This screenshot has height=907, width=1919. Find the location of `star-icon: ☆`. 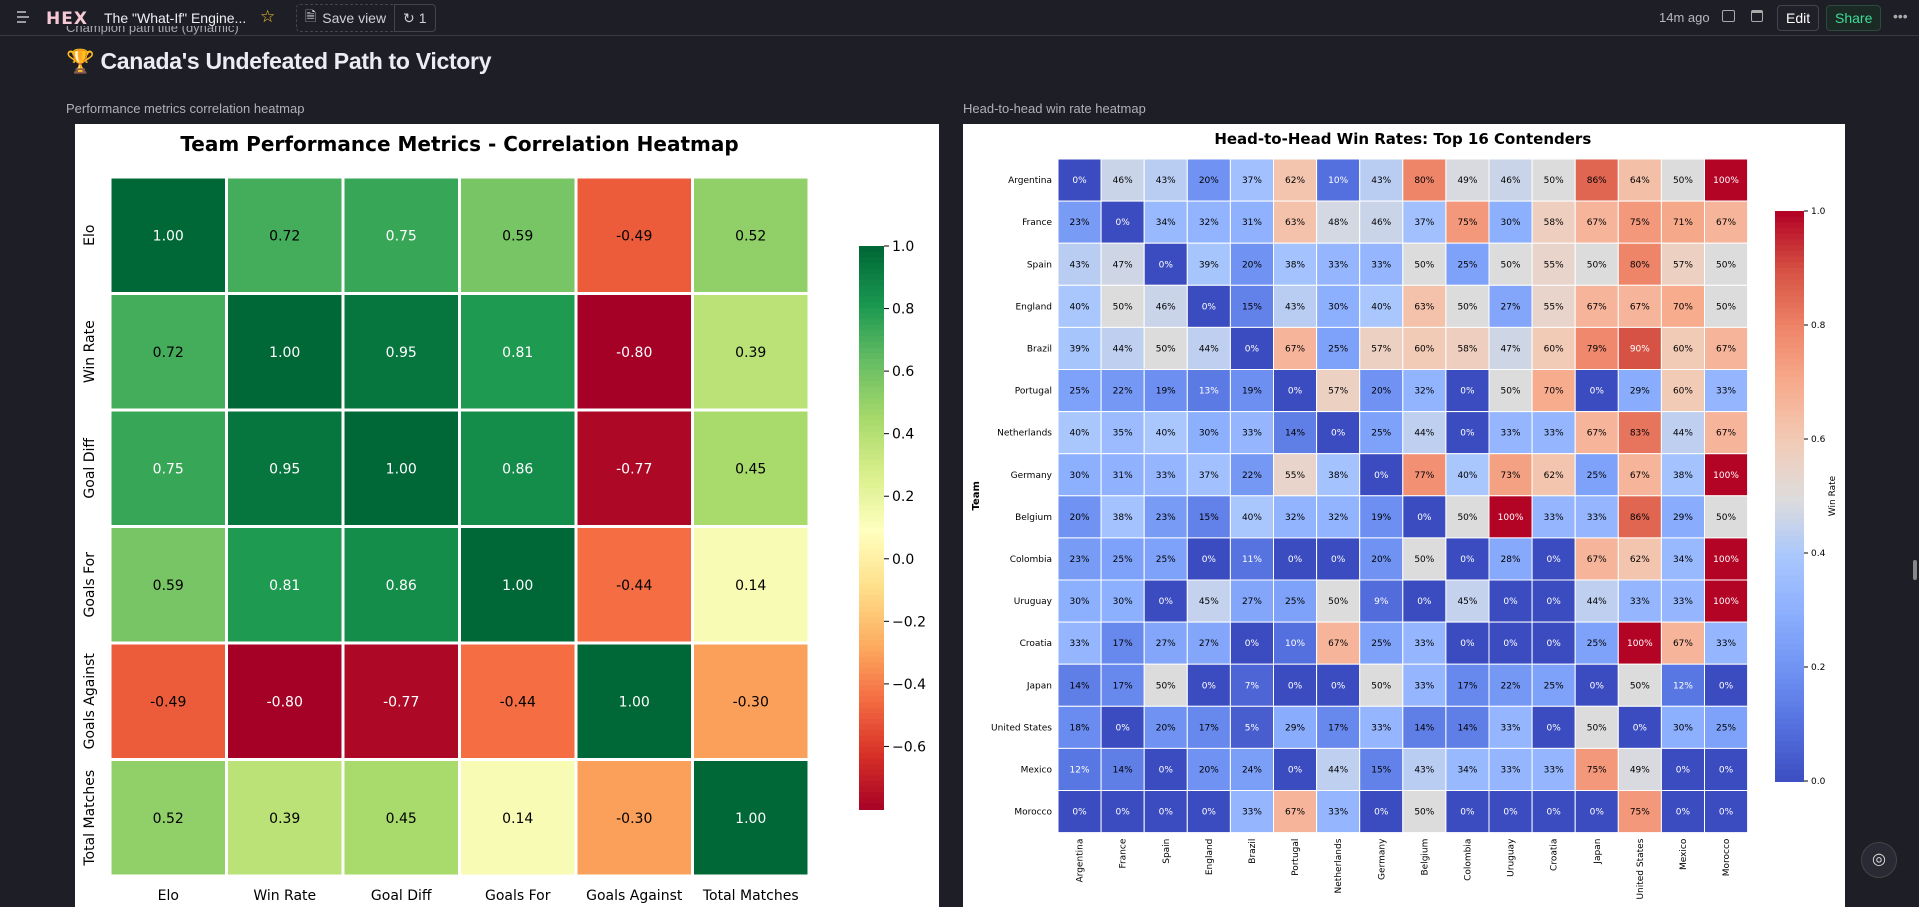

star-icon: ☆ is located at coordinates (268, 16).